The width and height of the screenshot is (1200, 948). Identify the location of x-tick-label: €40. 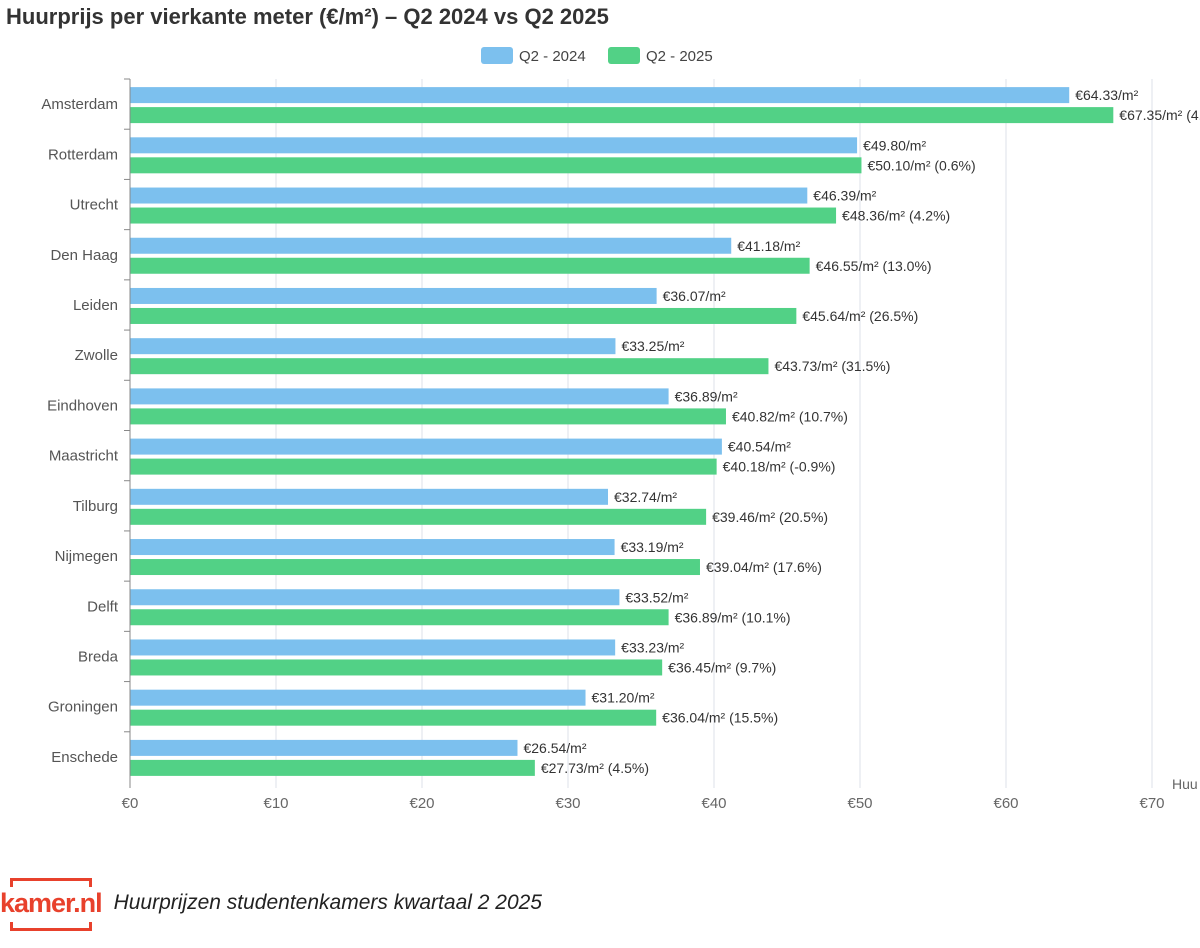
(713, 803).